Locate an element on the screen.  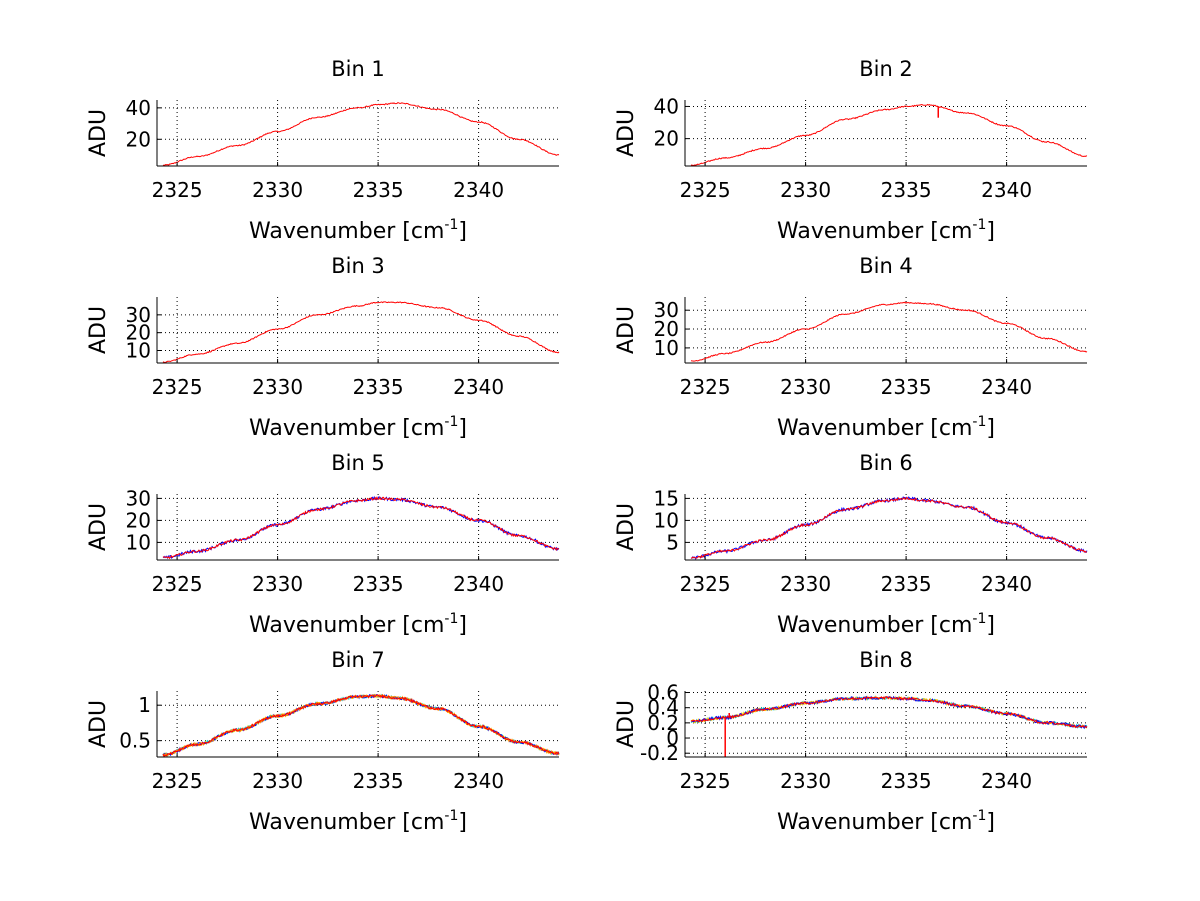
xtick-label-bin8-3: 2340 is located at coordinates (1006, 781).